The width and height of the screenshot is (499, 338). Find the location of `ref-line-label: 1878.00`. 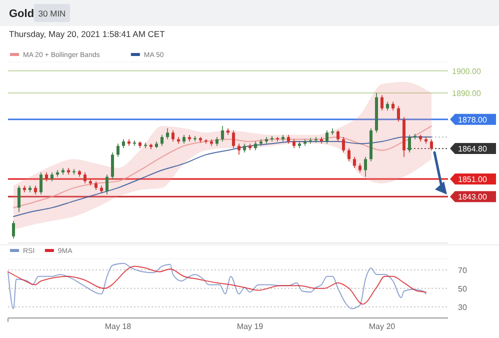

ref-line-label: 1878.00 is located at coordinates (473, 119).